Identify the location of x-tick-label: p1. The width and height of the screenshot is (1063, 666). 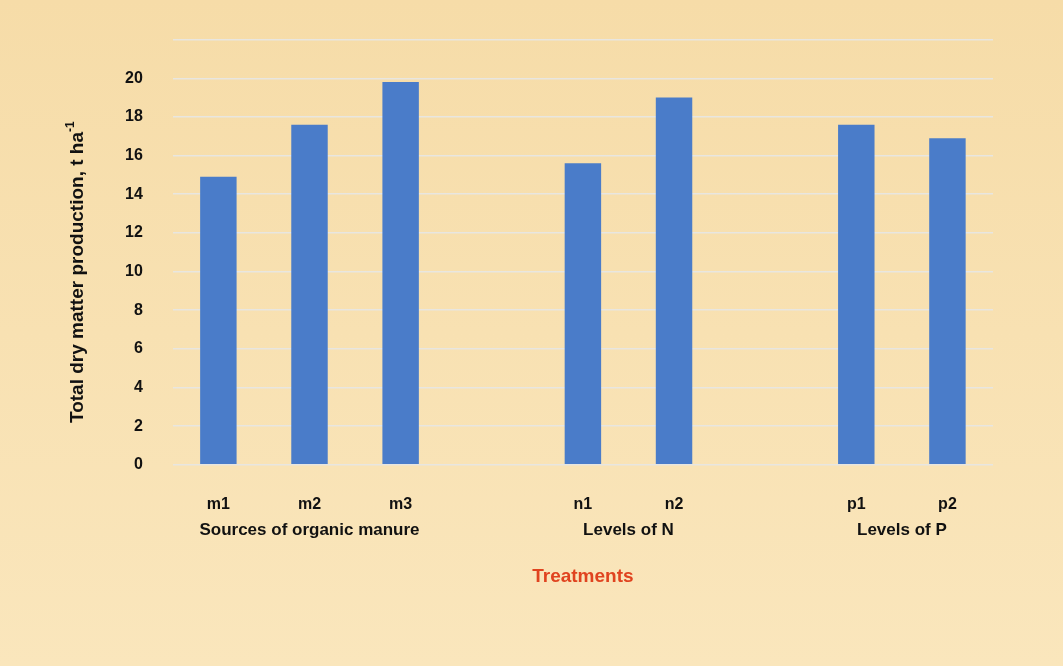
(856, 503).